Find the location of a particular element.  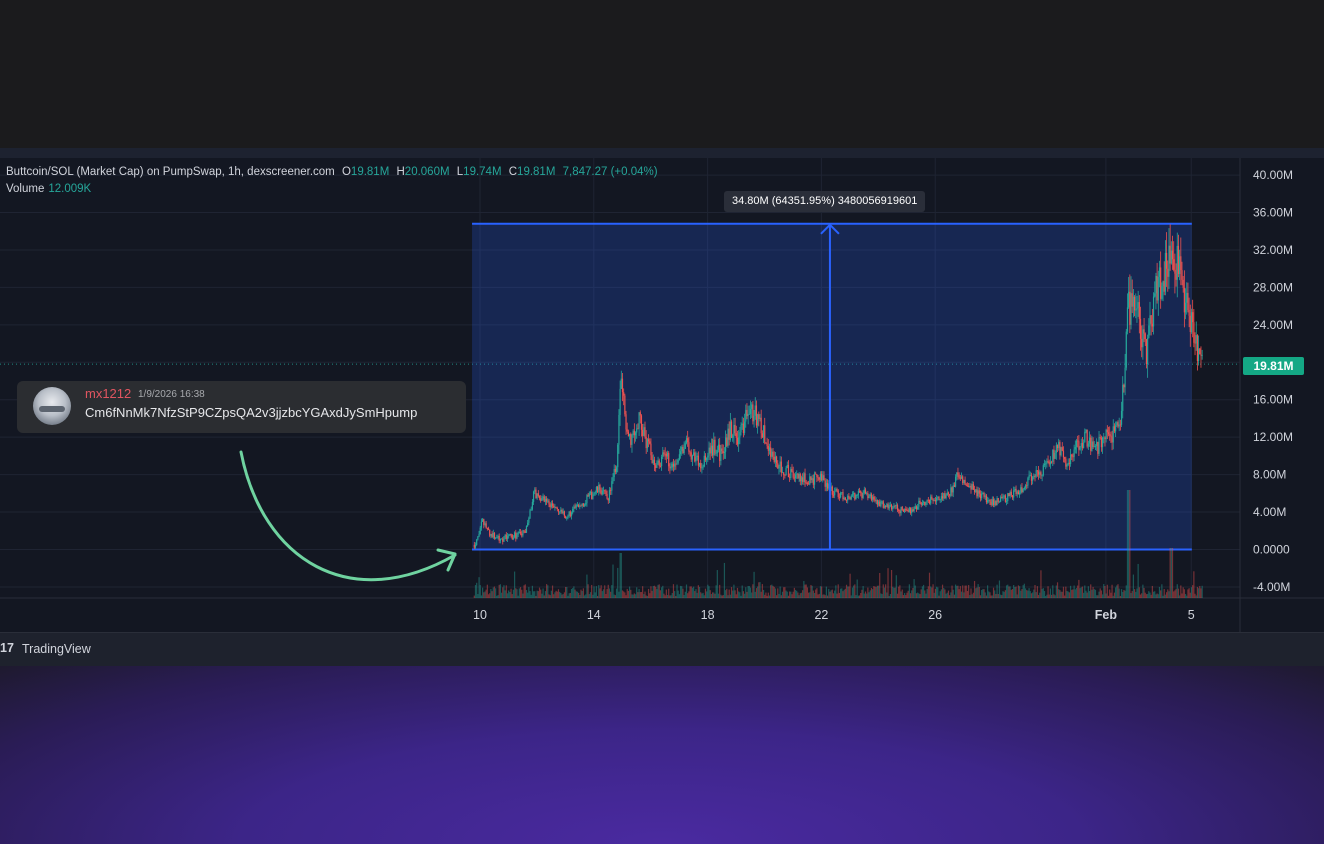

avatar is located at coordinates (52, 406).